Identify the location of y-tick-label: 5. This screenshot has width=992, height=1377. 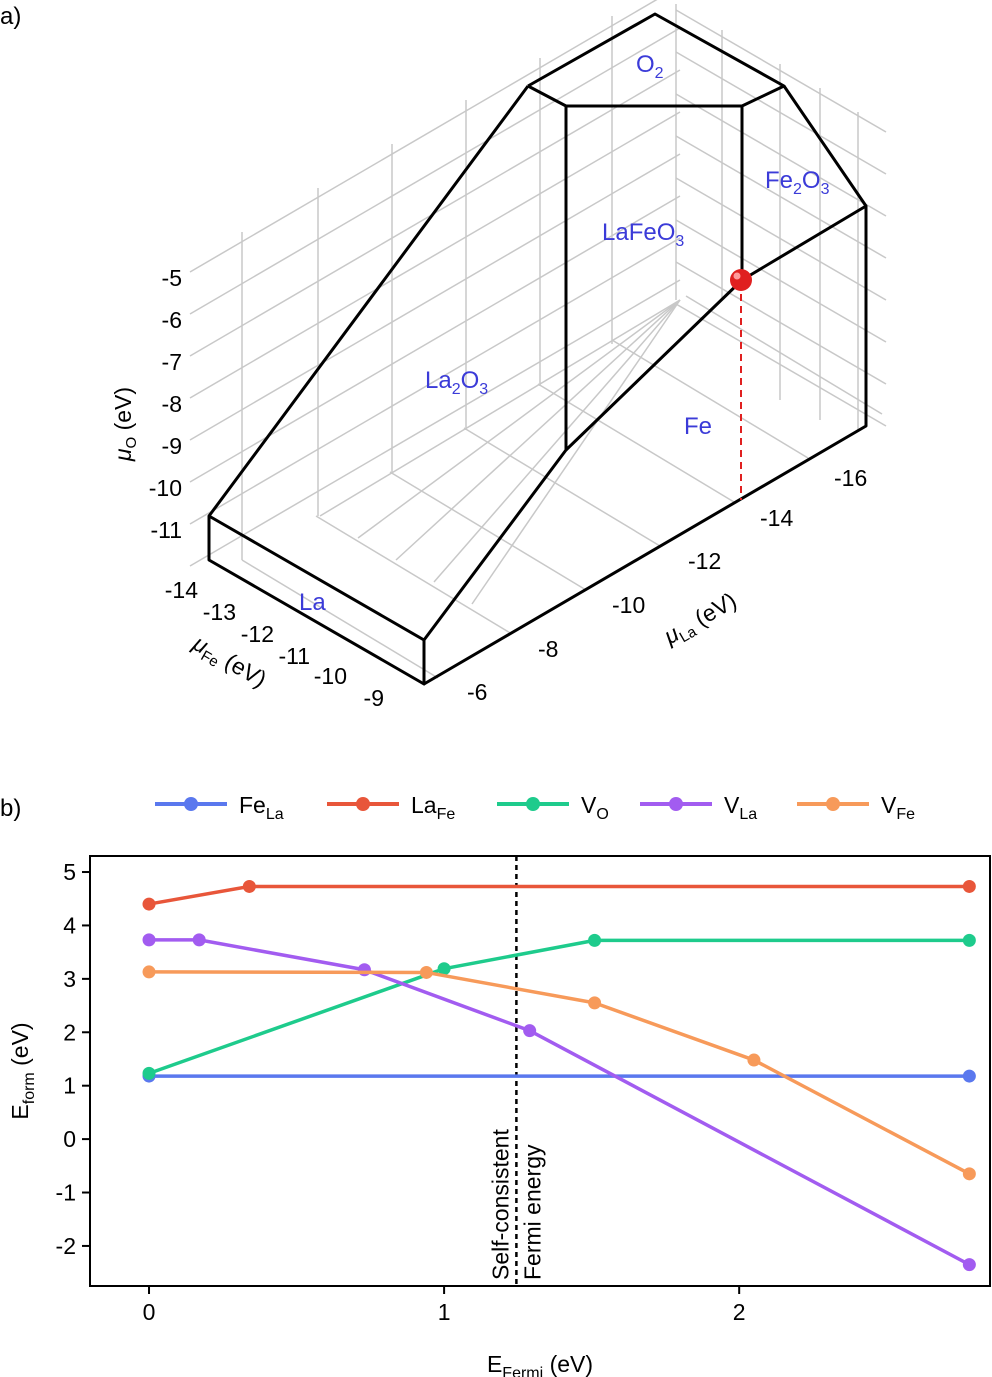
(69, 872).